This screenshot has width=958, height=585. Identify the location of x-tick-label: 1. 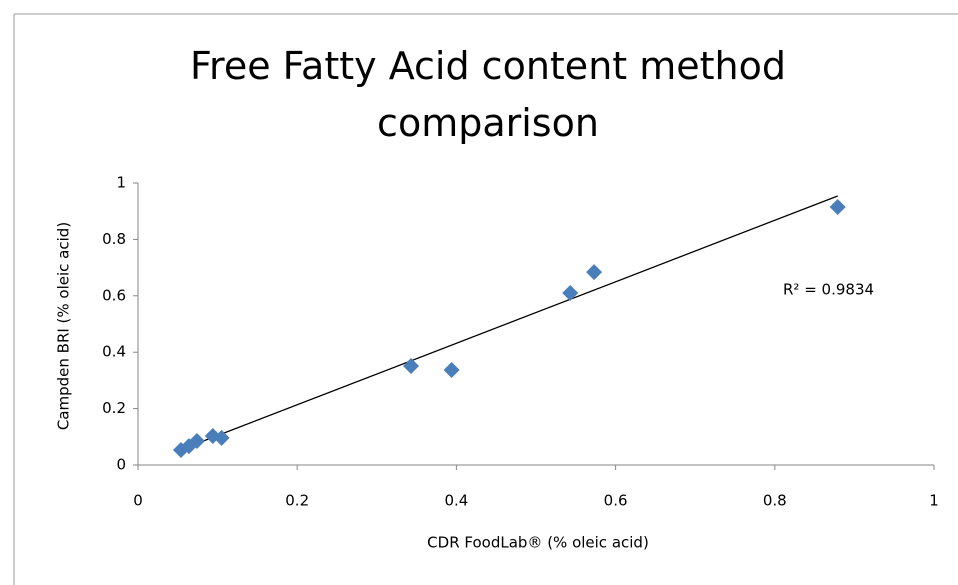
(934, 501).